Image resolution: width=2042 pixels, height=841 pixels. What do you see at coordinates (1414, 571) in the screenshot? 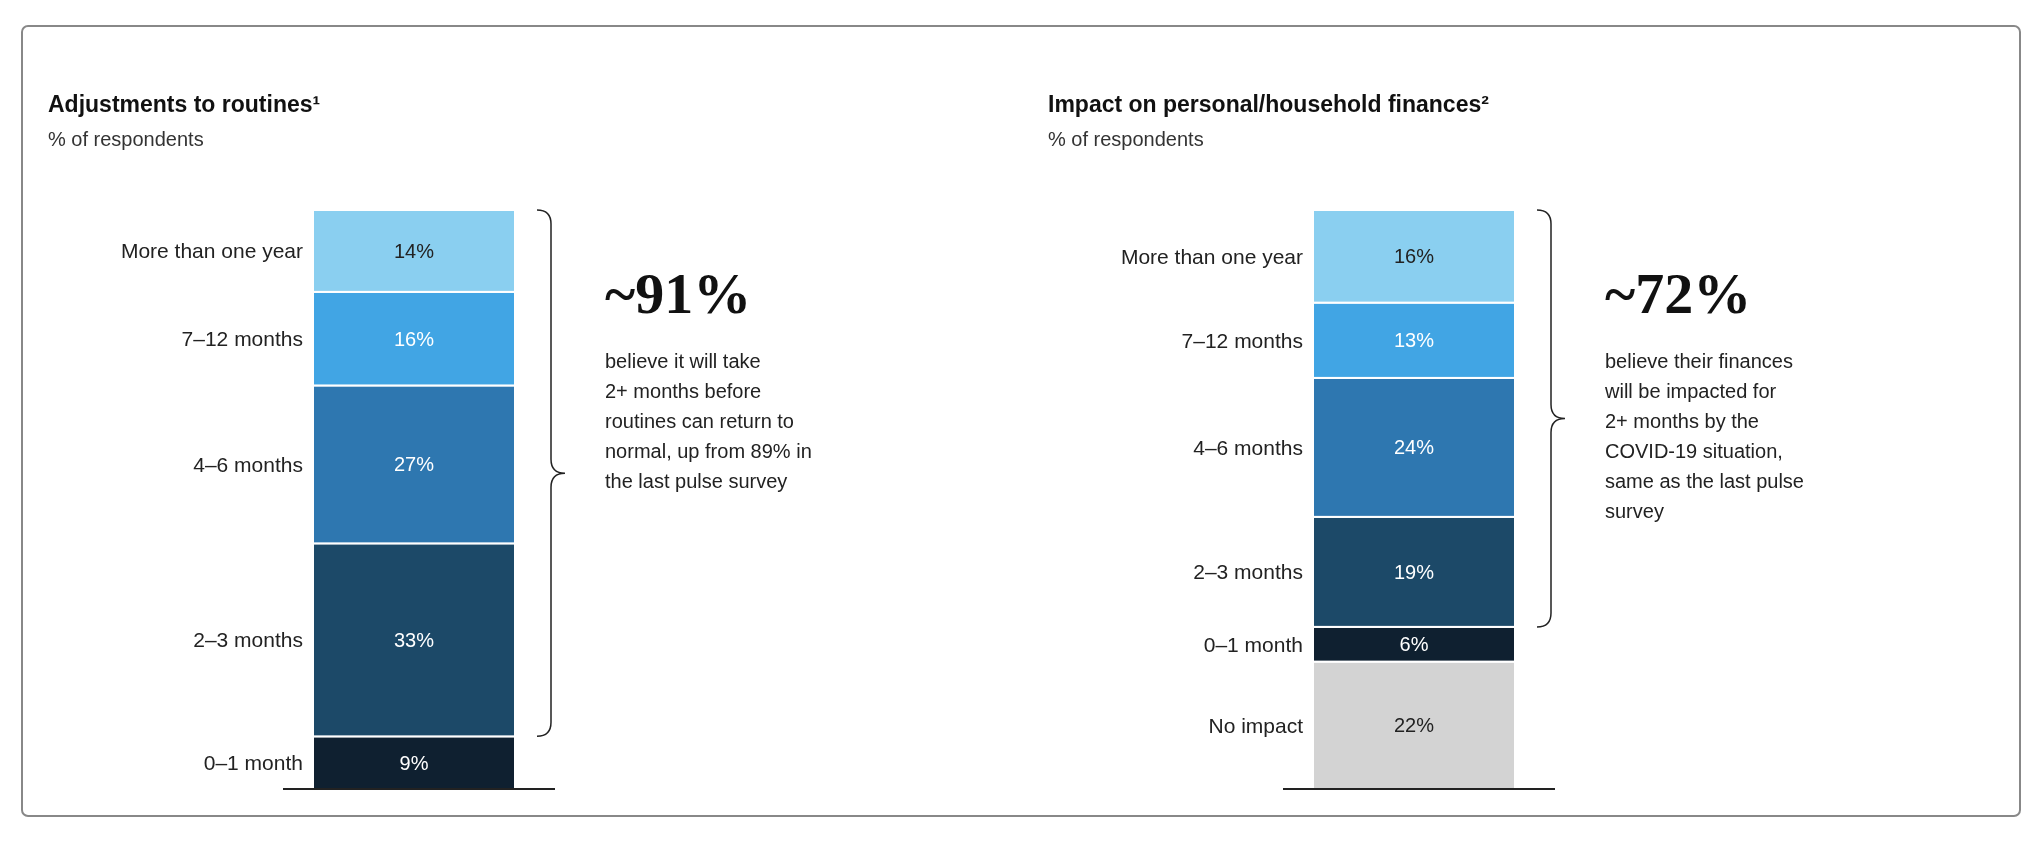
I see `data-label: 19%` at bounding box center [1414, 571].